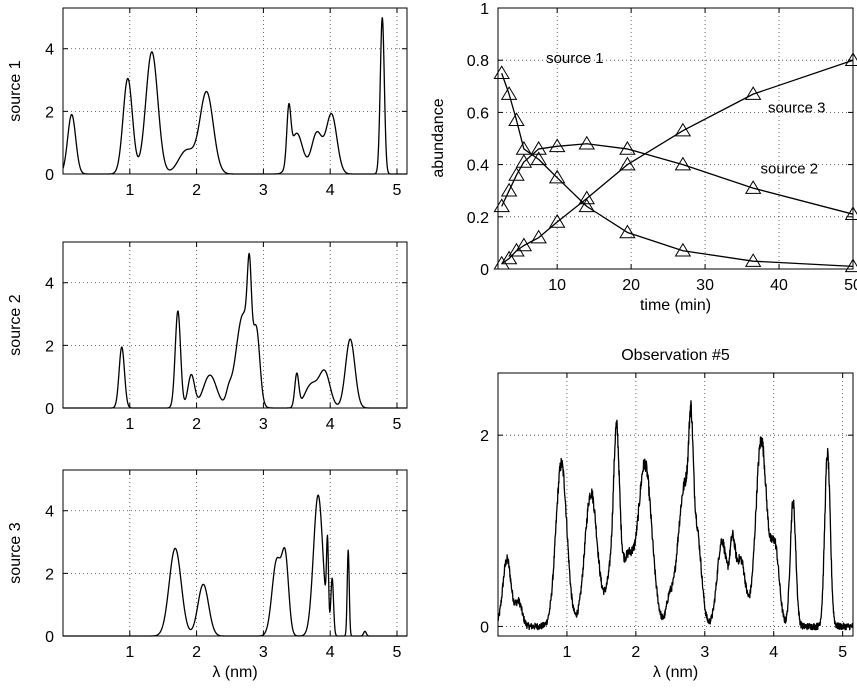 This screenshot has width=857, height=698. I want to click on series-annotation: source 2, so click(790, 169).